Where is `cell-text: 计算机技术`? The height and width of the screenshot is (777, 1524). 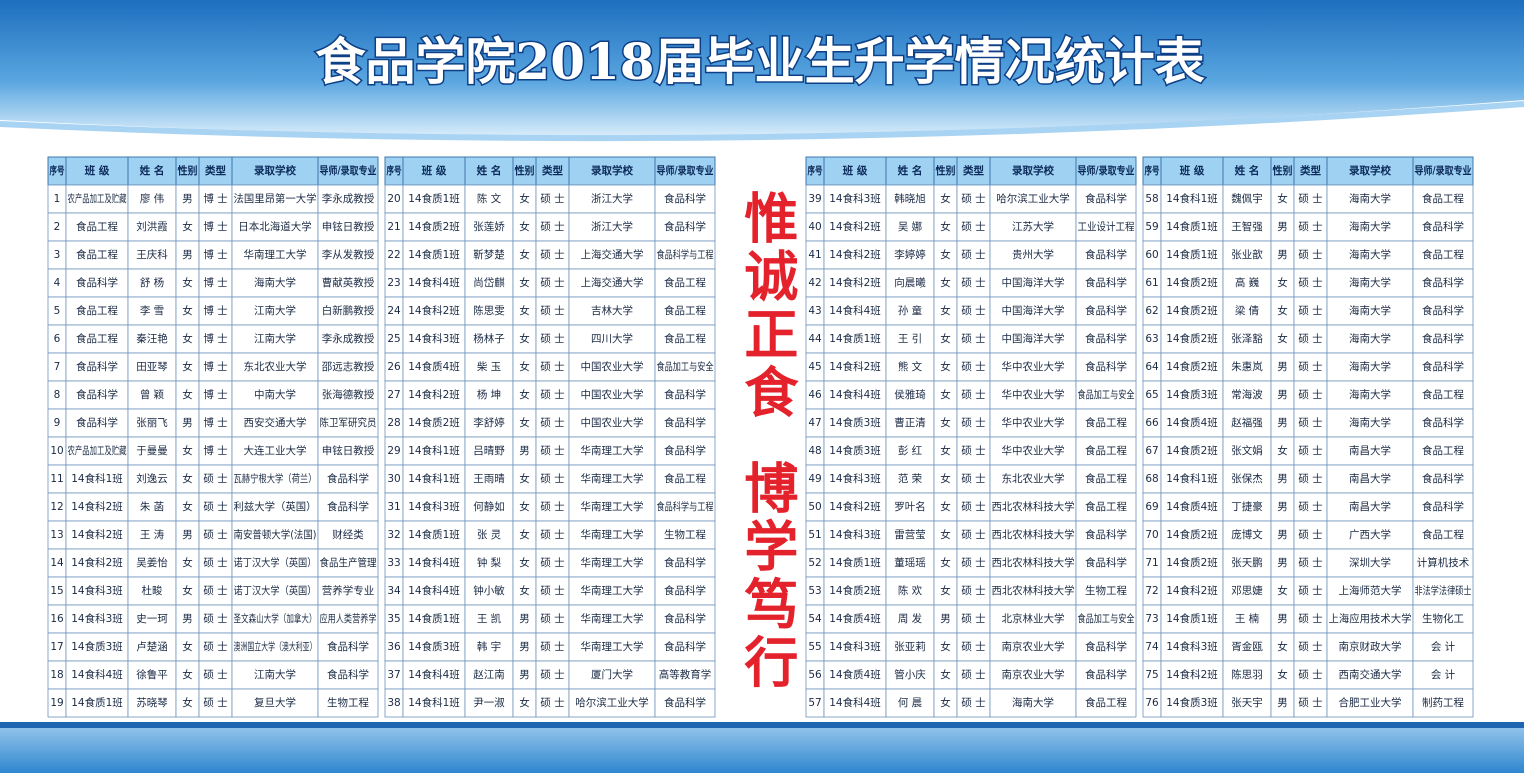
cell-text: 计算机技术 is located at coordinates (1443, 562).